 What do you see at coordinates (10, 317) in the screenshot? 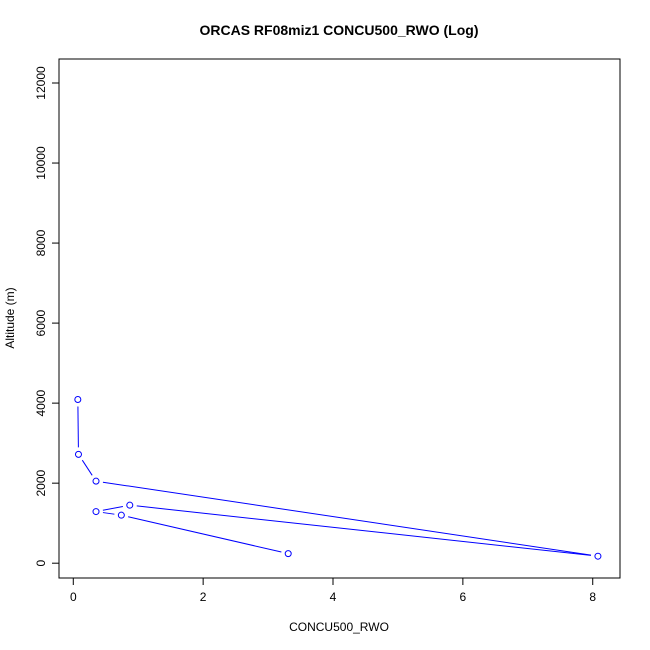
I see `y-axis-label: Altitude (m)` at bounding box center [10, 317].